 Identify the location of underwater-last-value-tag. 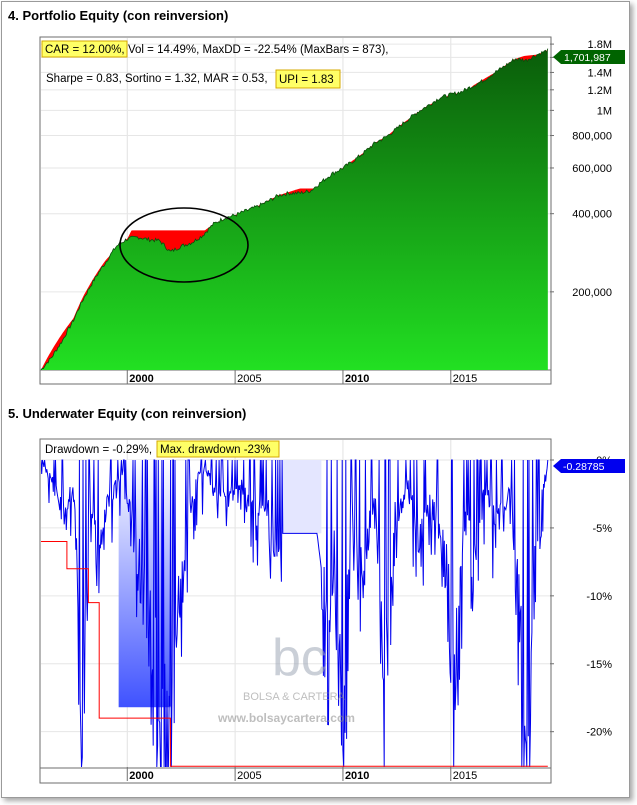
(589, 466).